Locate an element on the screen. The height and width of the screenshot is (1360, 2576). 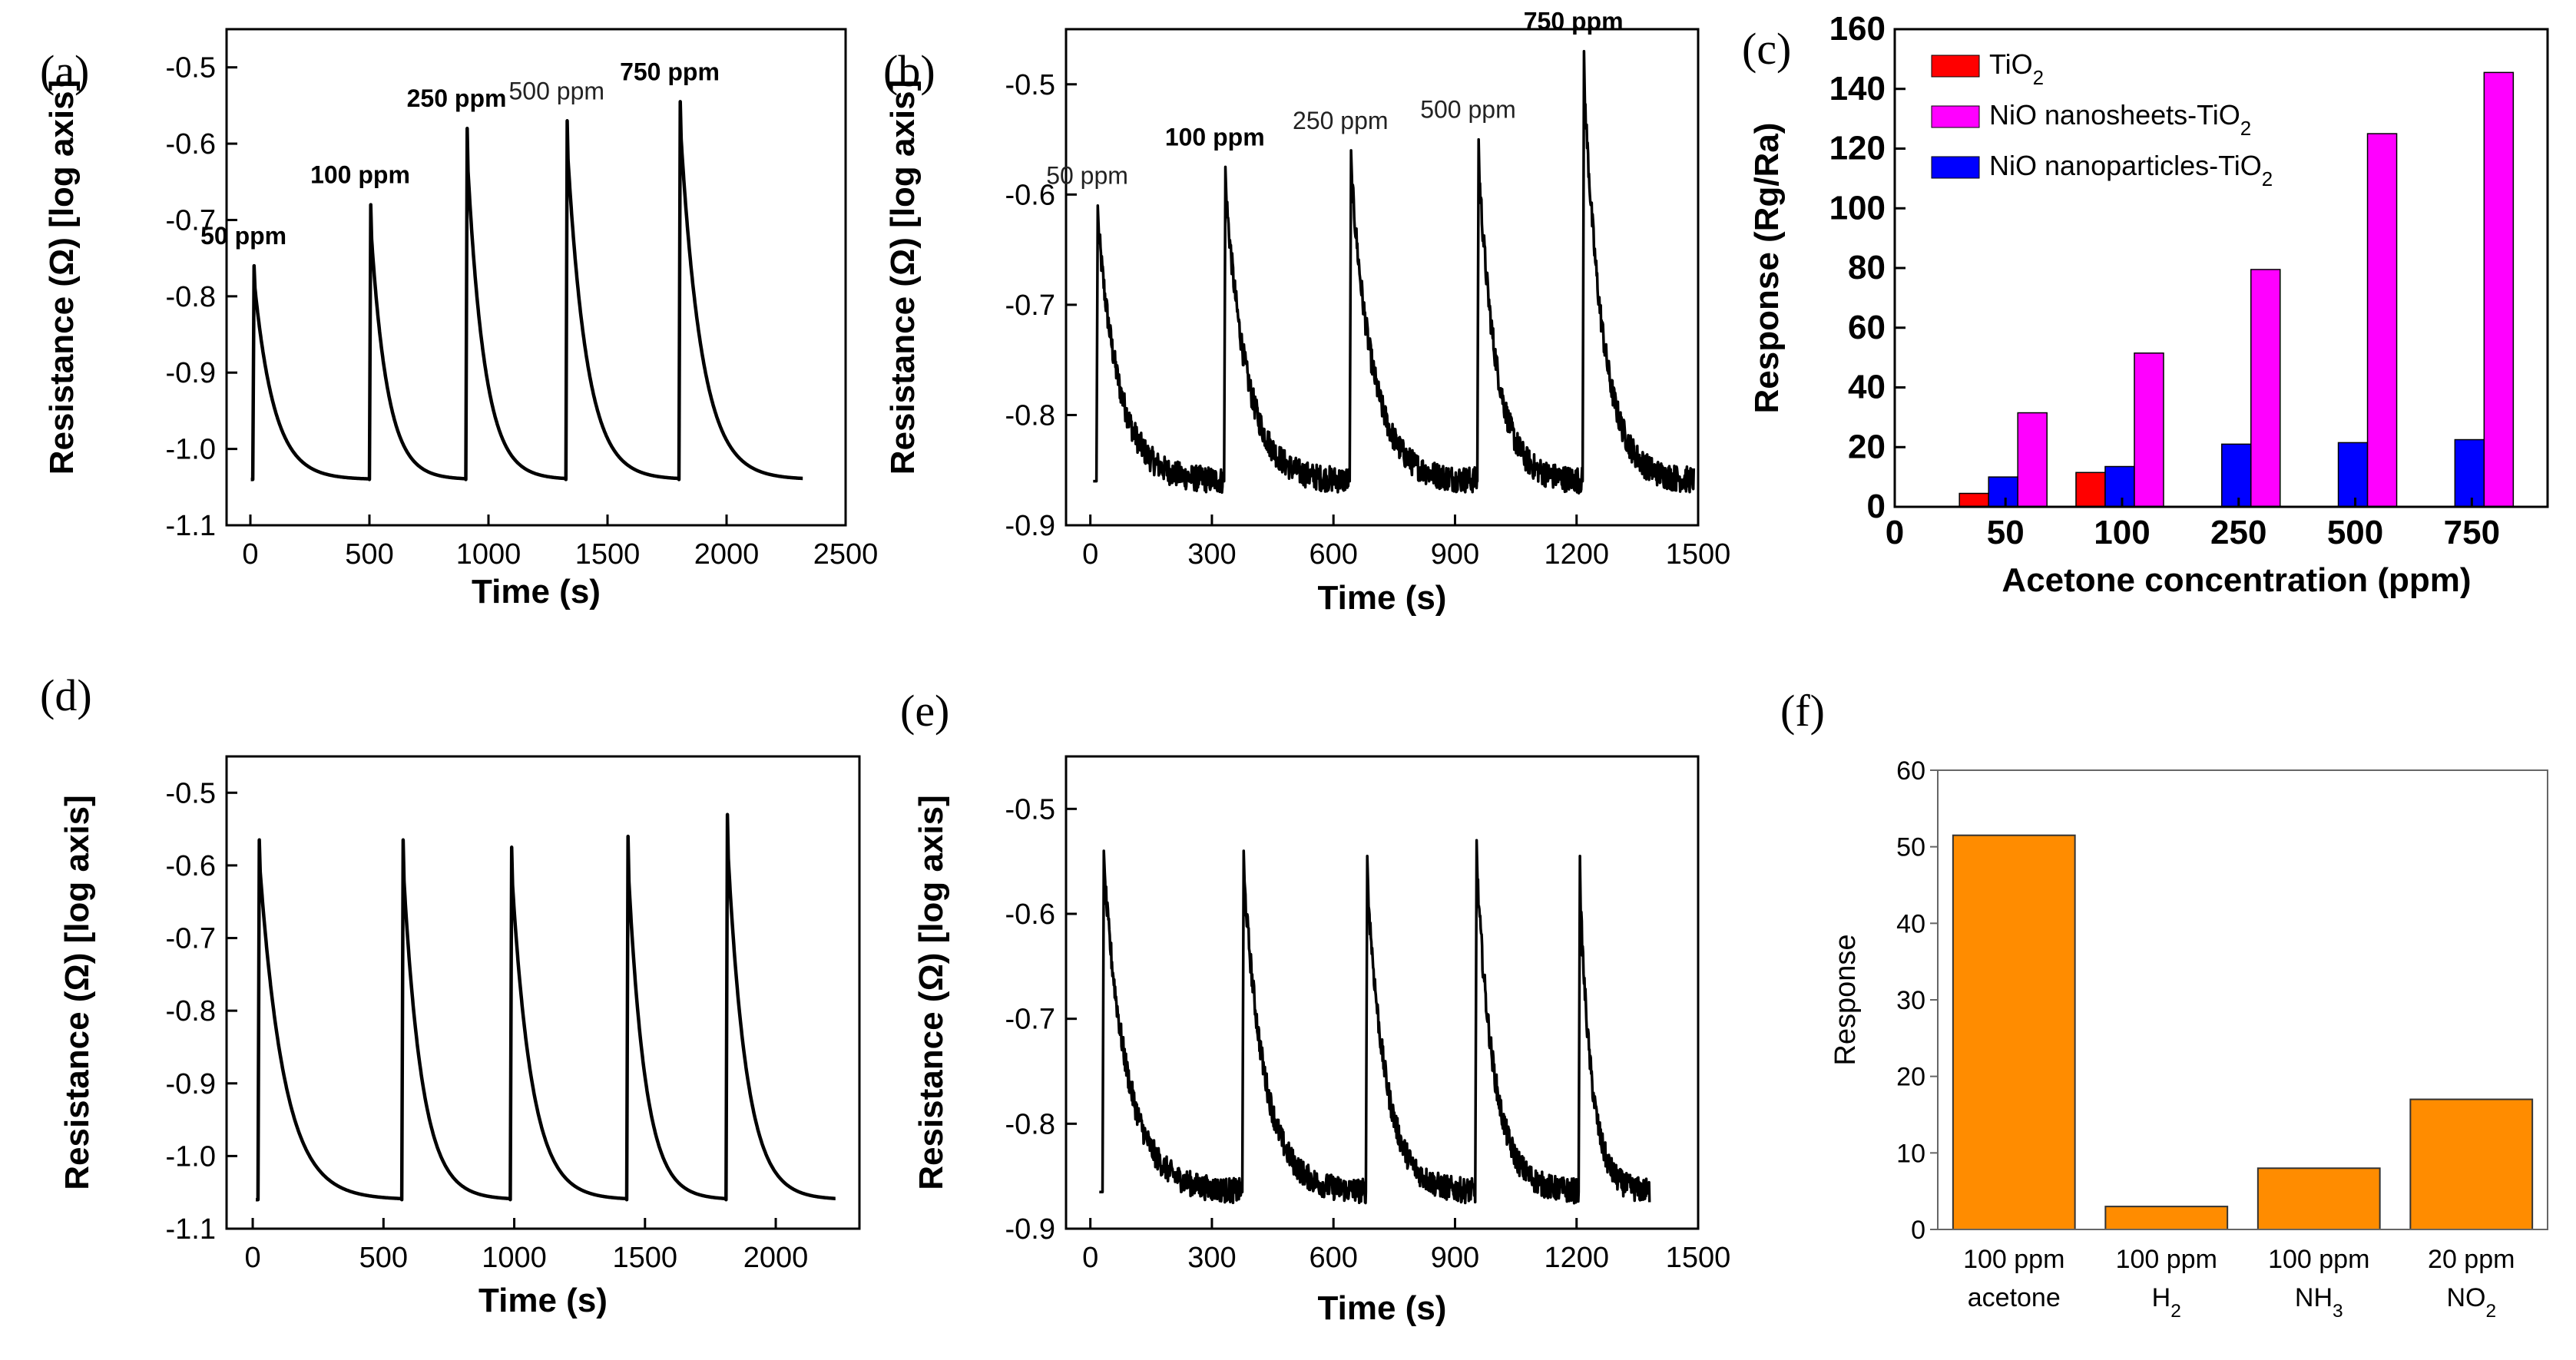
y-tick-label: -1.0 is located at coordinates (191, 1156).